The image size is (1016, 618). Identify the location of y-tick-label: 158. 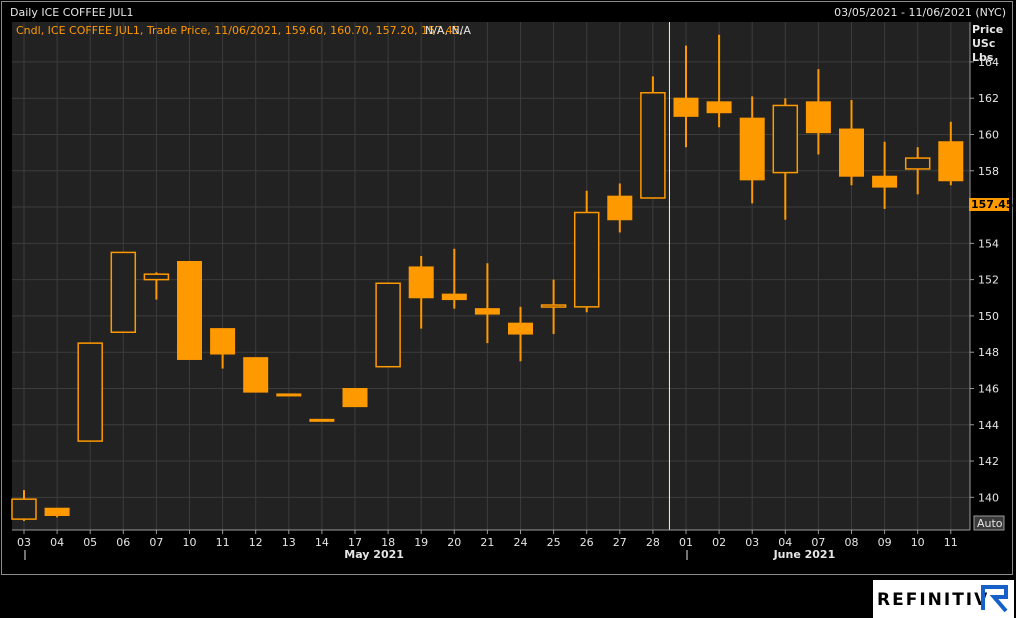
(988, 171).